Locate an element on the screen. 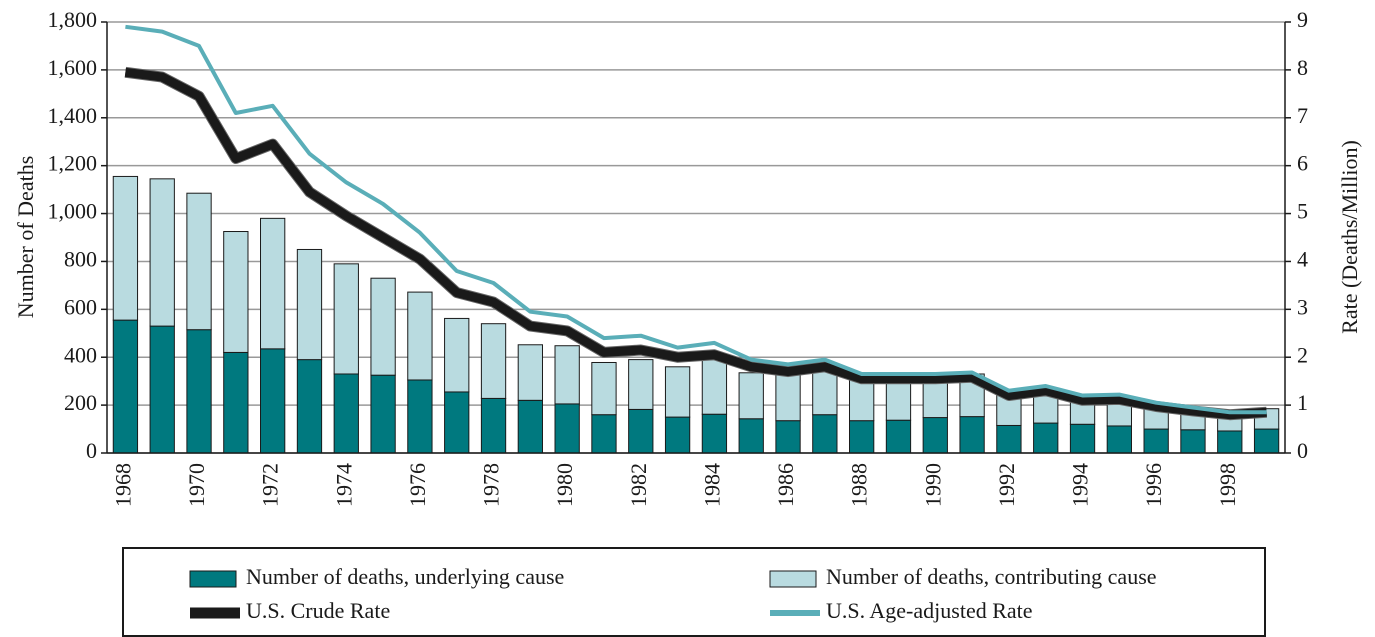  y2-tick-label: 1 is located at coordinates (1302, 402).